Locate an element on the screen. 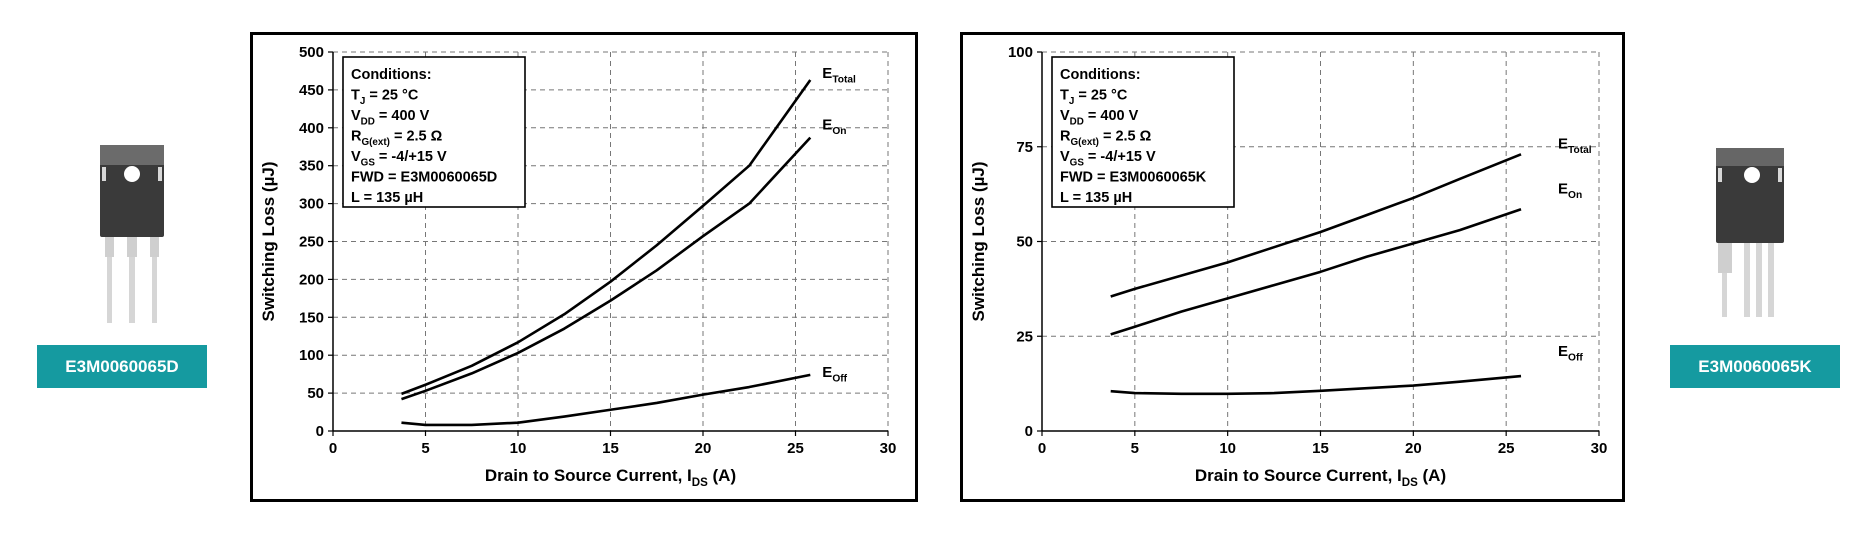 The width and height of the screenshot is (1871, 547). y-tick-label: 150 is located at coordinates (311, 317).